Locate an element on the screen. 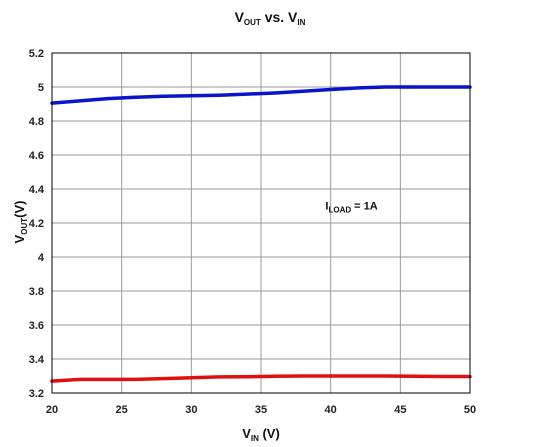  y-tick-label: 4 is located at coordinates (41, 258).